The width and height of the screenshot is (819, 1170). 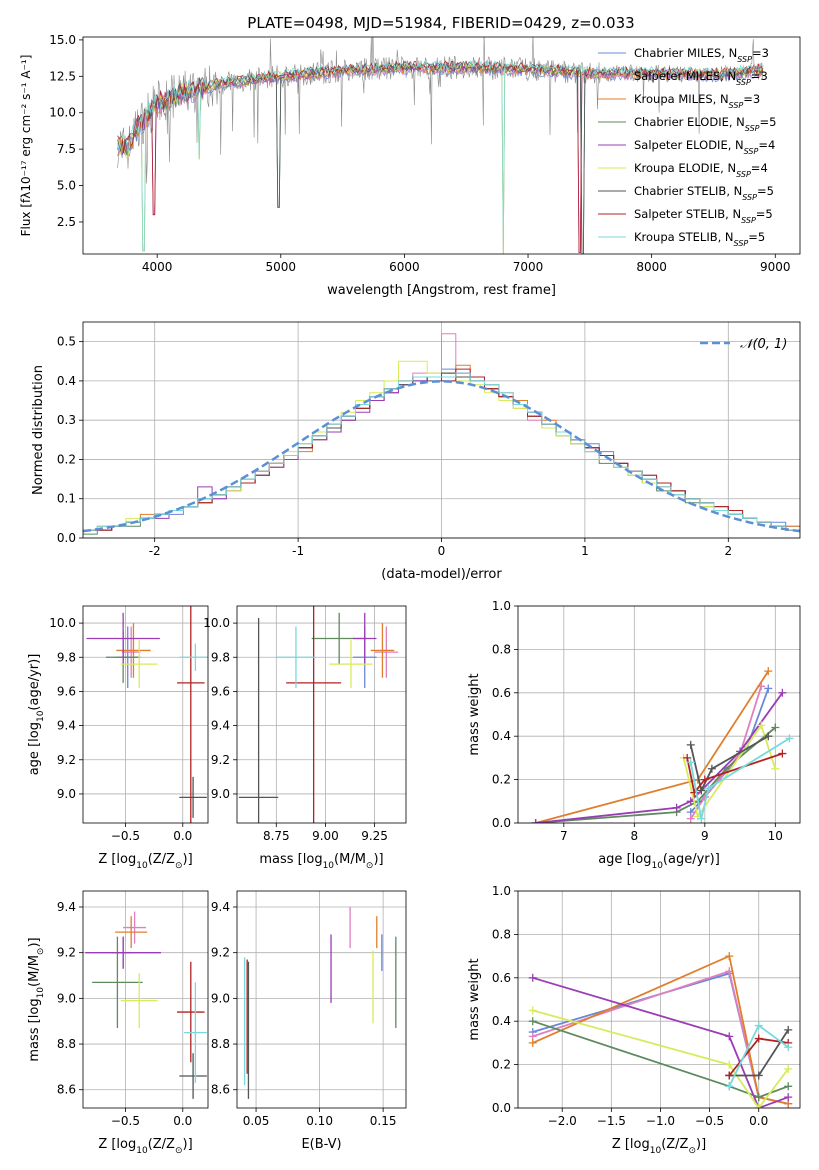 What do you see at coordinates (442, 551) in the screenshot?
I see `x-tick-label: 0` at bounding box center [442, 551].